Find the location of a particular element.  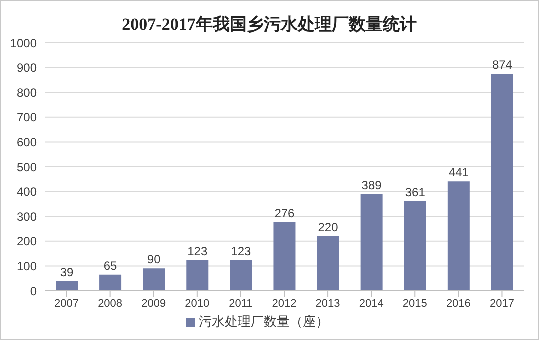

data-label: 65 is located at coordinates (111, 265).